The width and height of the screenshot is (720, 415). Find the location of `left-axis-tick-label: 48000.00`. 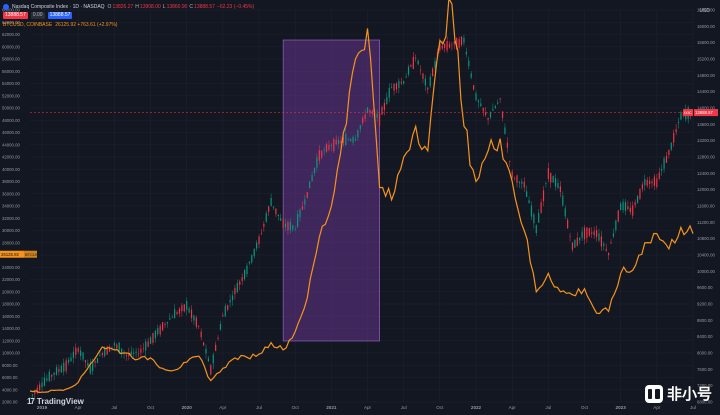

left-axis-tick-label: 48000.00 is located at coordinates (11, 120).